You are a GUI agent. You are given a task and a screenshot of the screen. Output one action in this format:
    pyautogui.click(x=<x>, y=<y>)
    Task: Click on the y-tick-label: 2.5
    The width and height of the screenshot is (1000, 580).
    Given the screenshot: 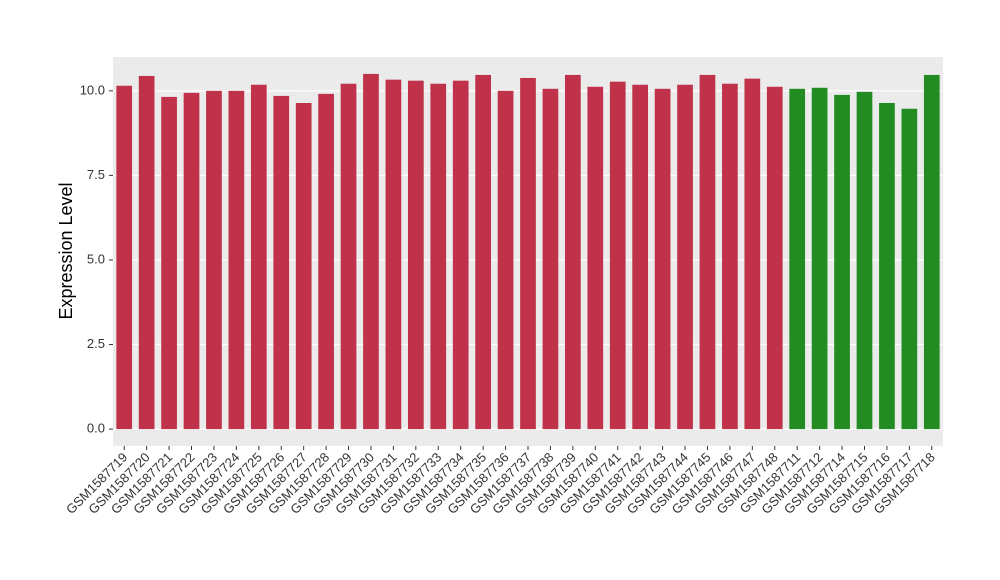 What is the action you would take?
    pyautogui.click(x=96, y=343)
    